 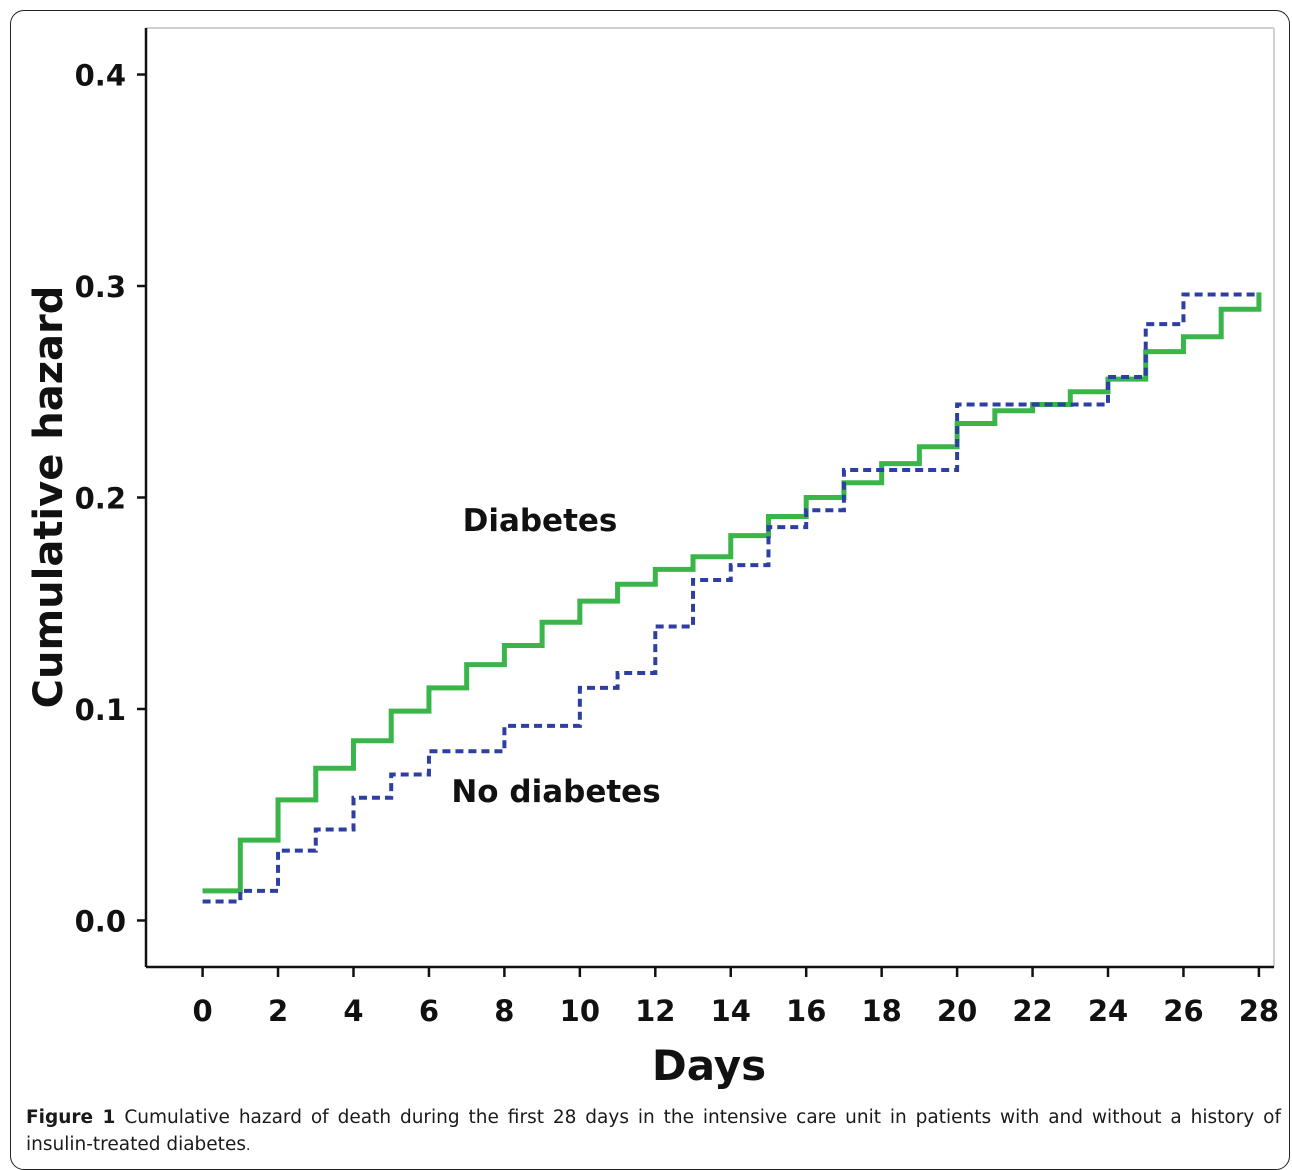 I want to click on y-axis-ticks: 0.0 0.1 0.2 0.3 0.4, so click(x=110, y=498).